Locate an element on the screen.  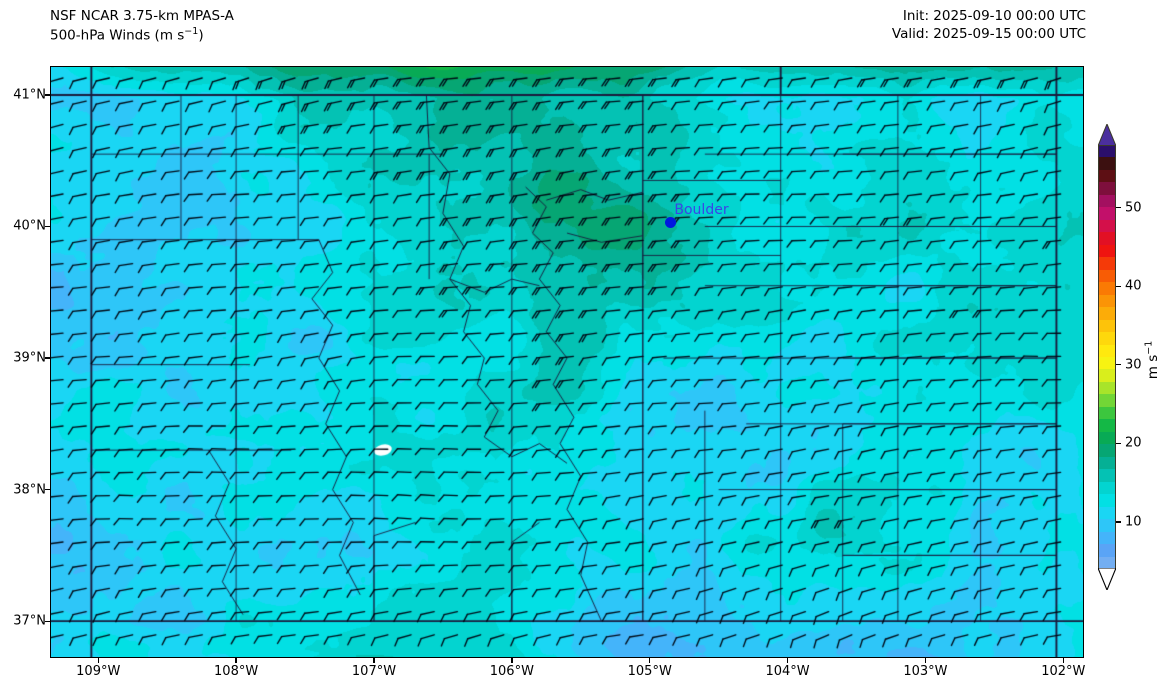
y-axis-tick-label-0: 41°N is located at coordinates (29, 95).